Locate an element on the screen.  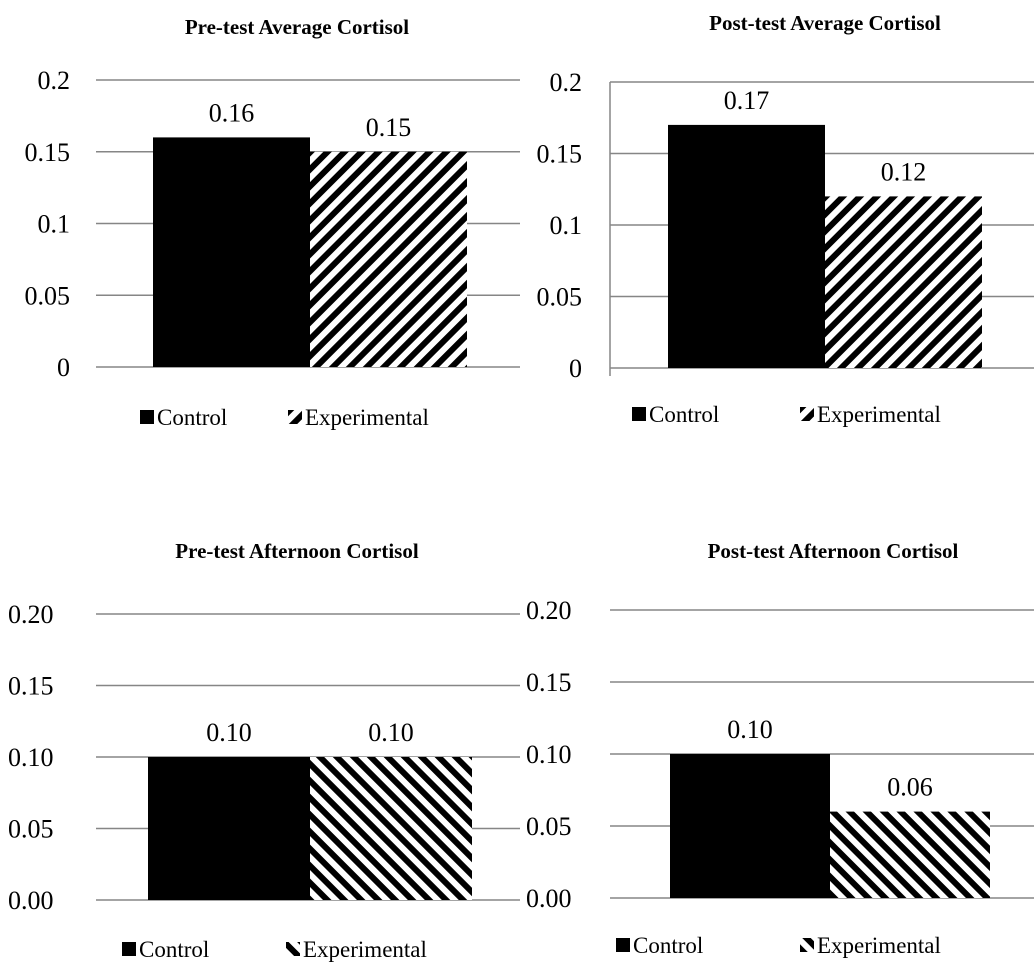
data-label: 0.16 is located at coordinates (232, 112).